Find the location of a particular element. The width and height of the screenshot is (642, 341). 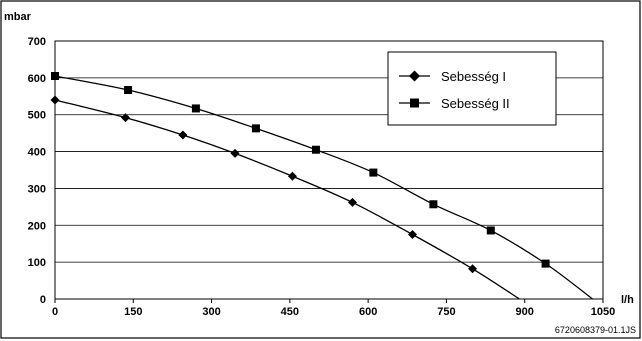

y-tick-label-500: 500 is located at coordinates (37, 116).